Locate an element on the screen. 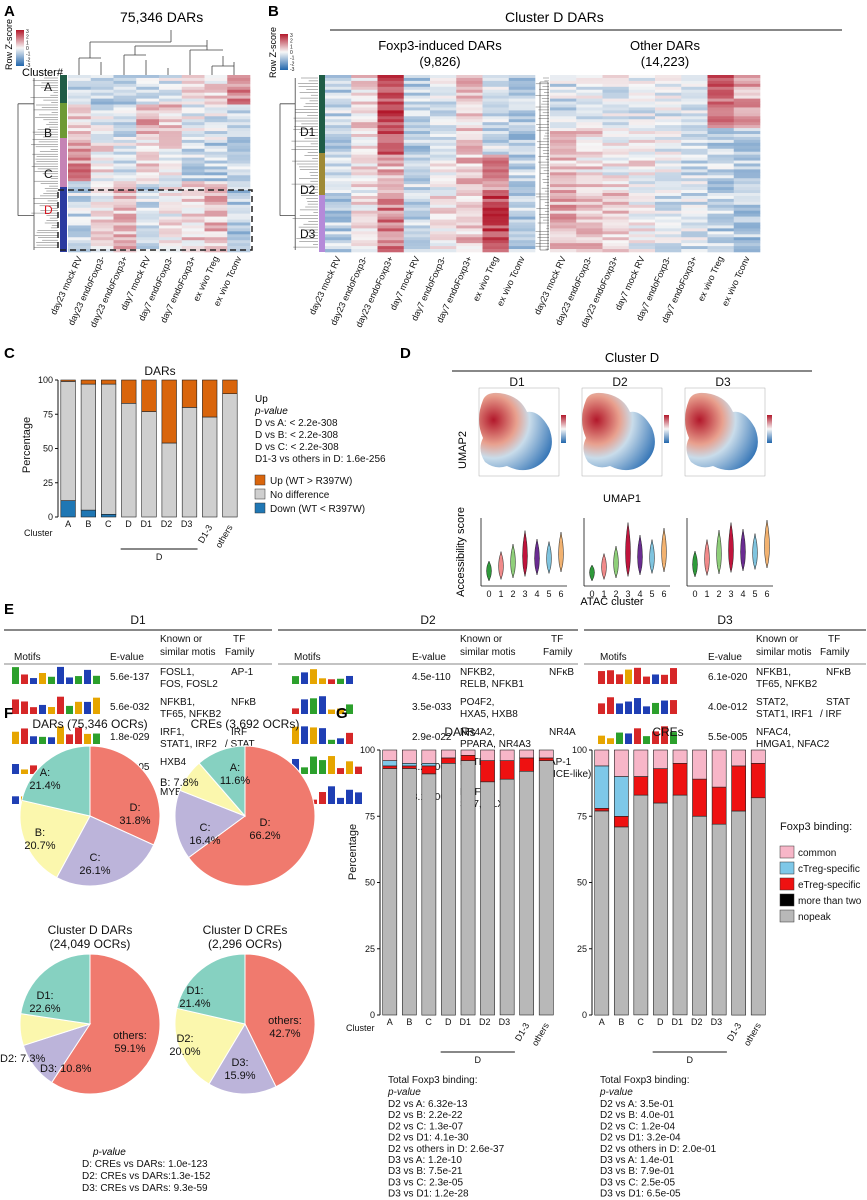 This screenshot has height=1200, width=867. pie-subtitle: (2,296 OCRs) is located at coordinates (245, 944).